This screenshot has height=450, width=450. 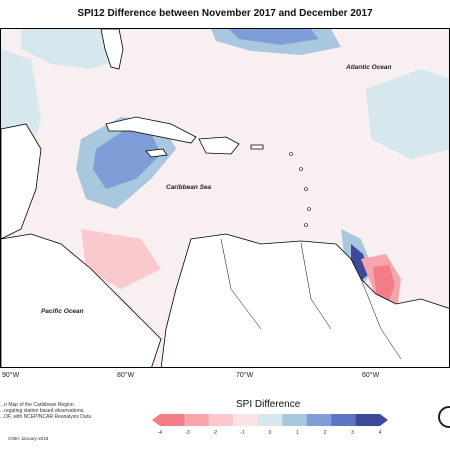 I want to click on land-puerto-rico, so click(x=257, y=147).